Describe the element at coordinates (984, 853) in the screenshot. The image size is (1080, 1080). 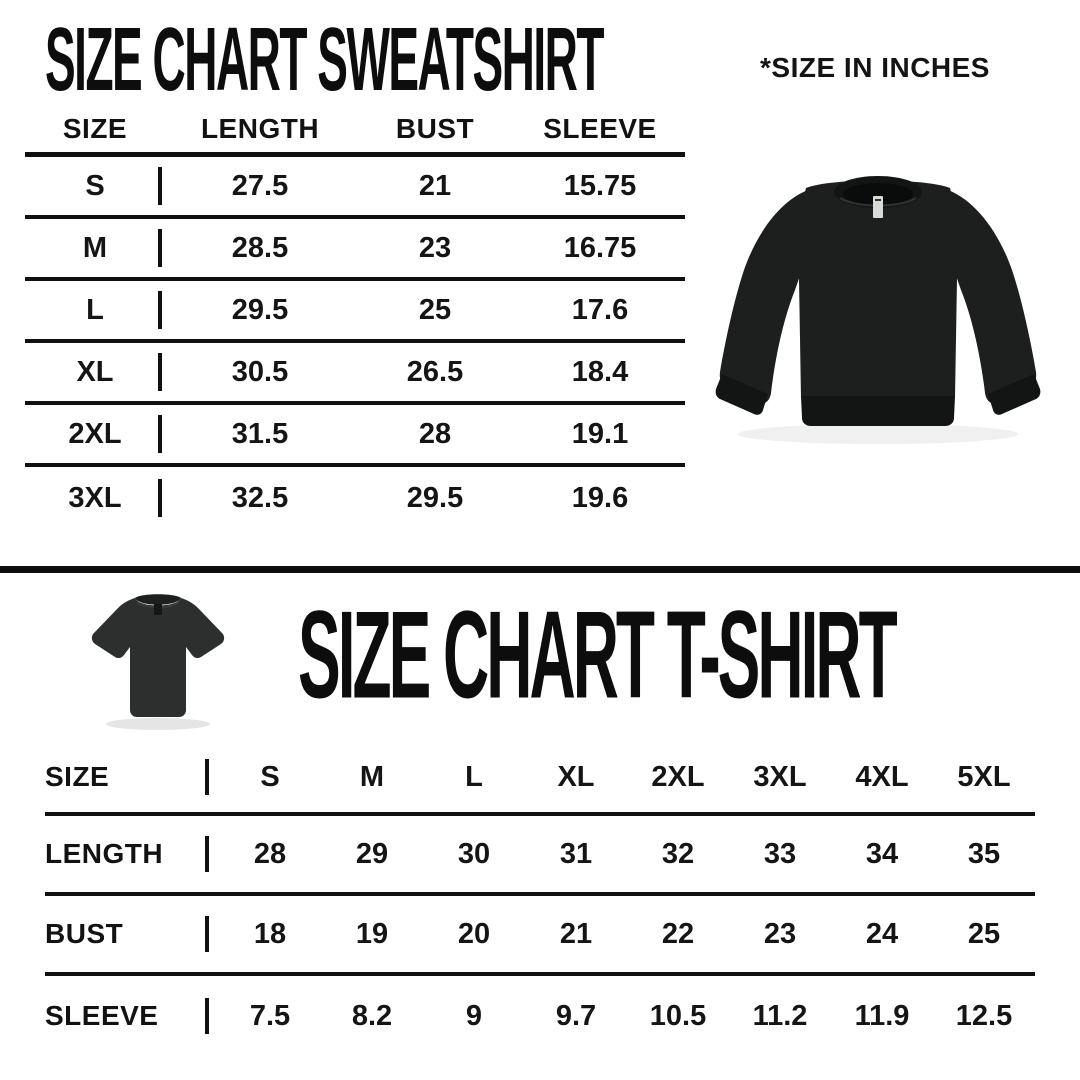
I see `length-value: 35` at that location.